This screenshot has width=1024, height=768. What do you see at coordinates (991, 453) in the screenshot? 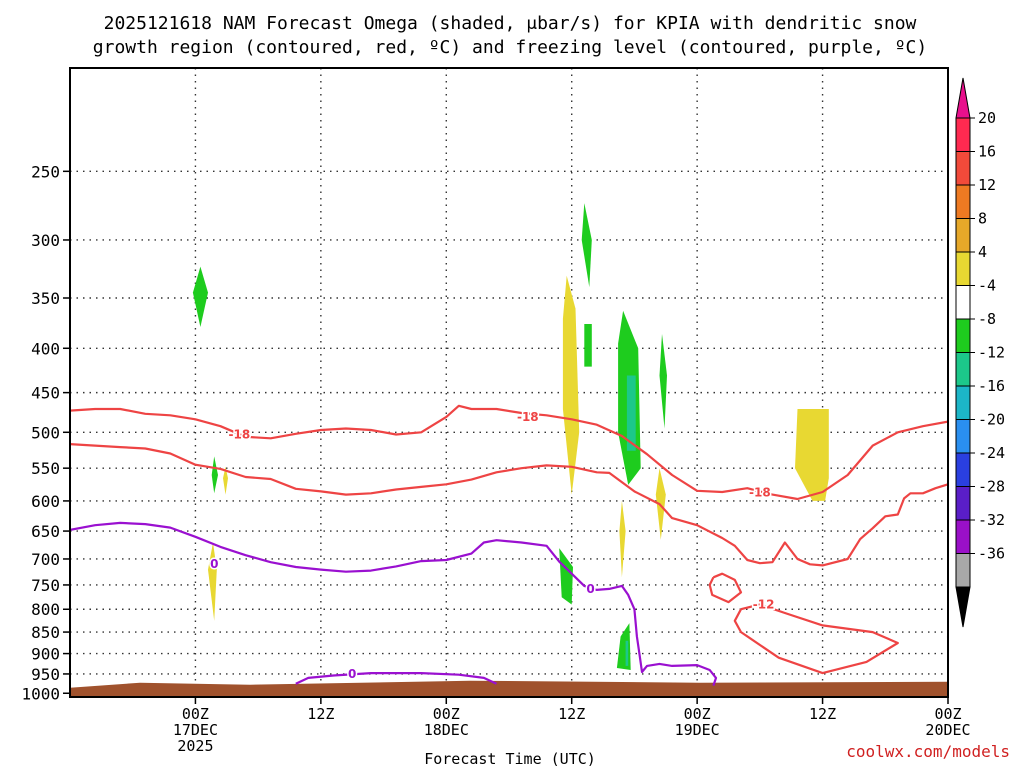
I see `colorbar-tick-label: -24` at bounding box center [991, 453].